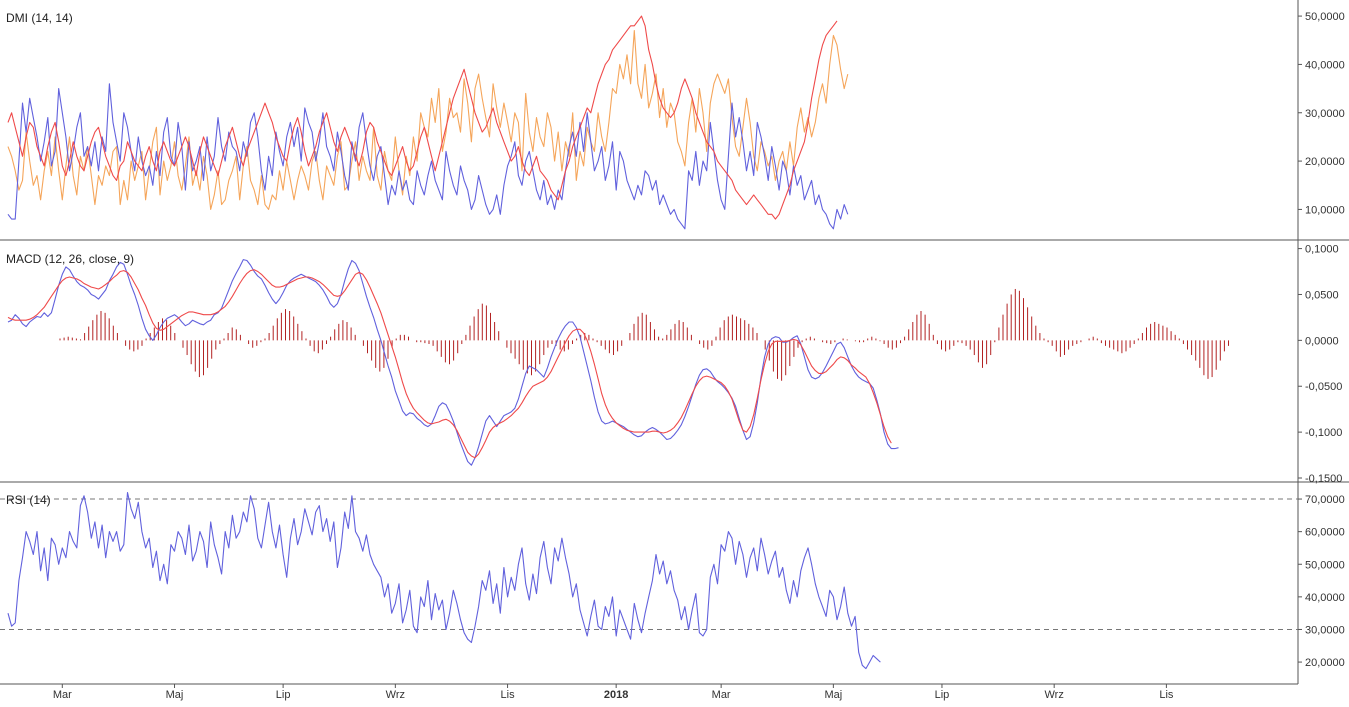 The width and height of the screenshot is (1349, 707). Describe the element at coordinates (428, 156) in the screenshot. I see `minus-di-line` at that location.